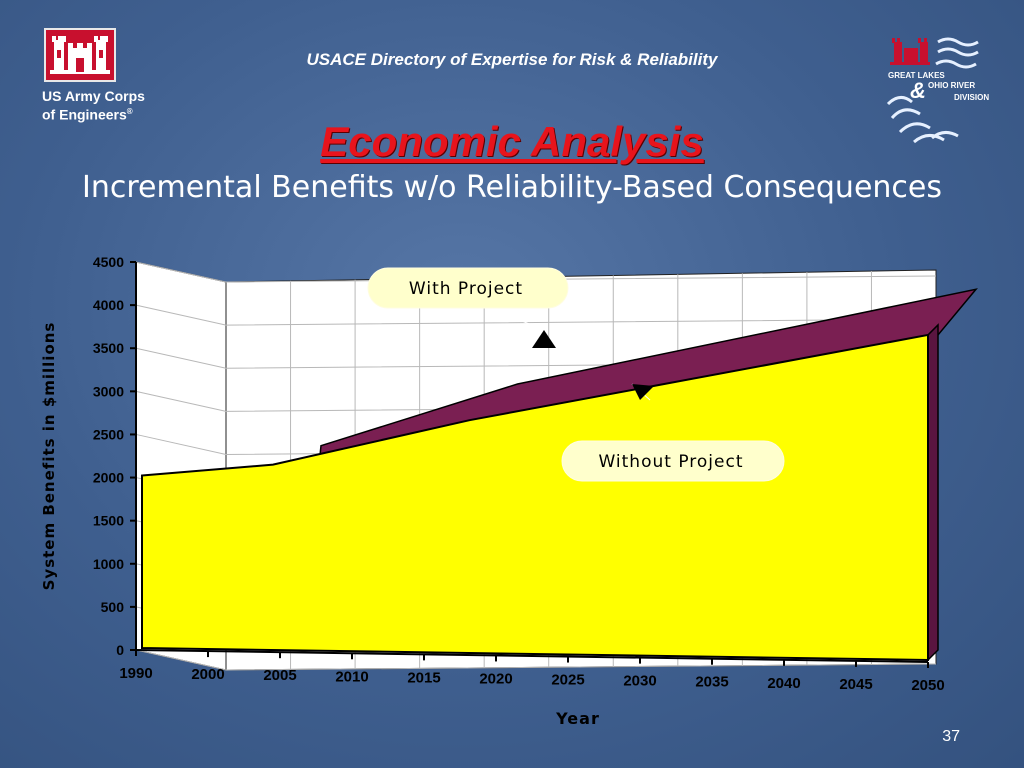  What do you see at coordinates (423, 677) in the screenshot?
I see `x-tick-label-4: 2015` at bounding box center [423, 677].